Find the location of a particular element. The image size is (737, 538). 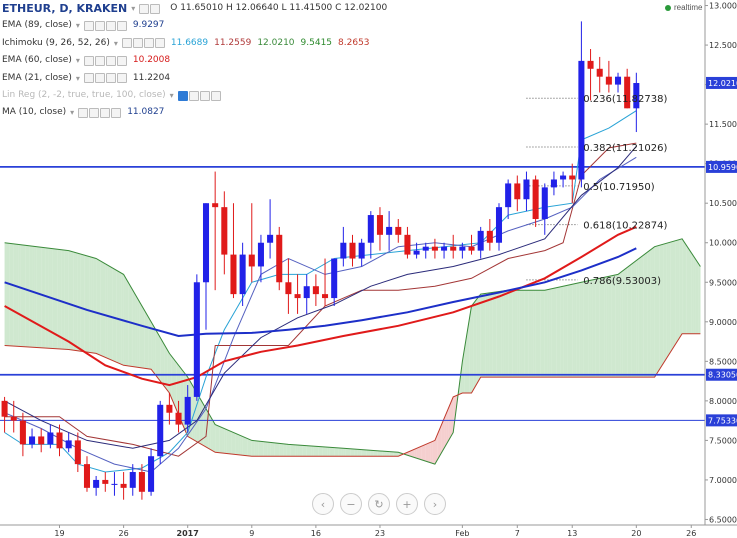

indicator-row: EMA (60, close) ▾ 10.2008 is located at coordinates (260, 60).